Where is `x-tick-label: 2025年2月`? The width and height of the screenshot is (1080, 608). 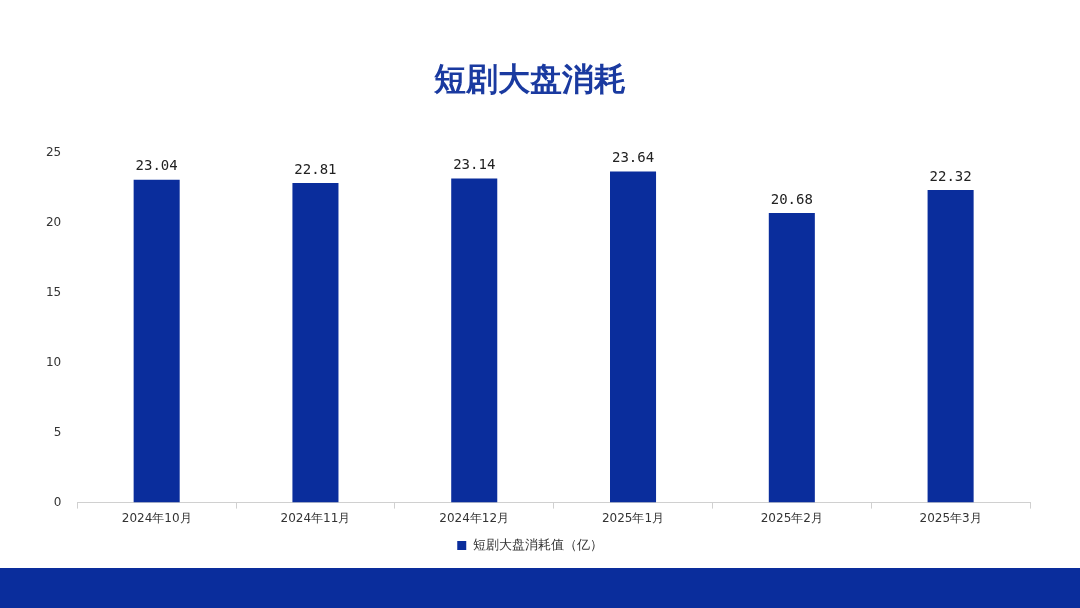 x-tick-label: 2025年2月 is located at coordinates (791, 517).